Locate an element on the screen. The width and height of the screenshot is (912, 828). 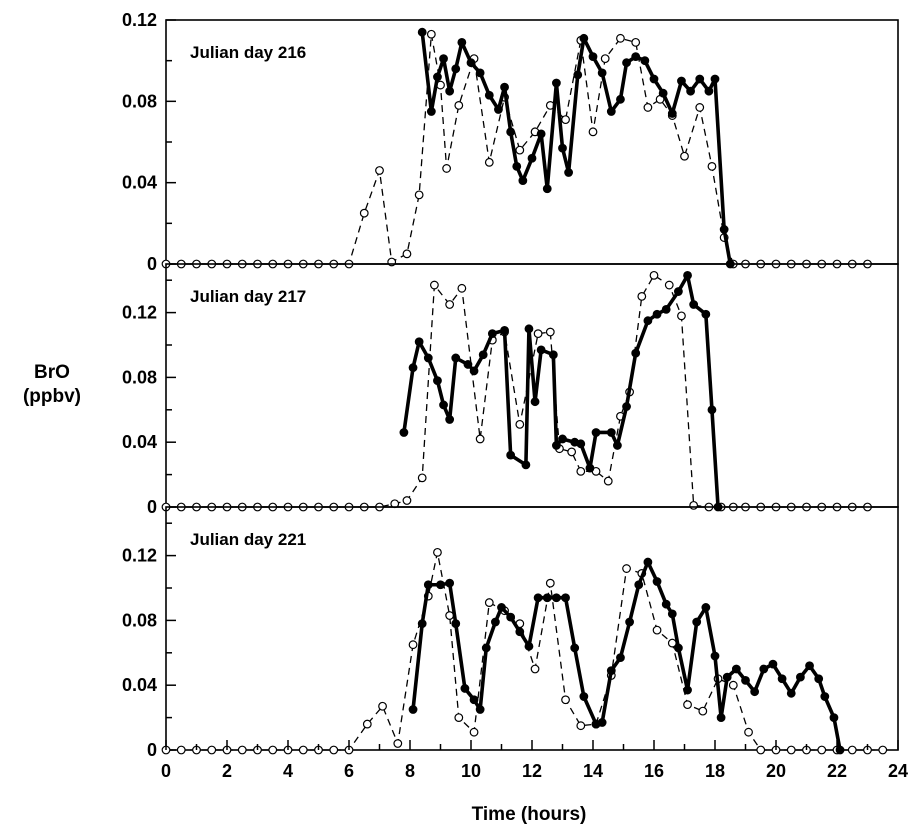
x-tick-label: 4 is located at coordinates (288, 771).